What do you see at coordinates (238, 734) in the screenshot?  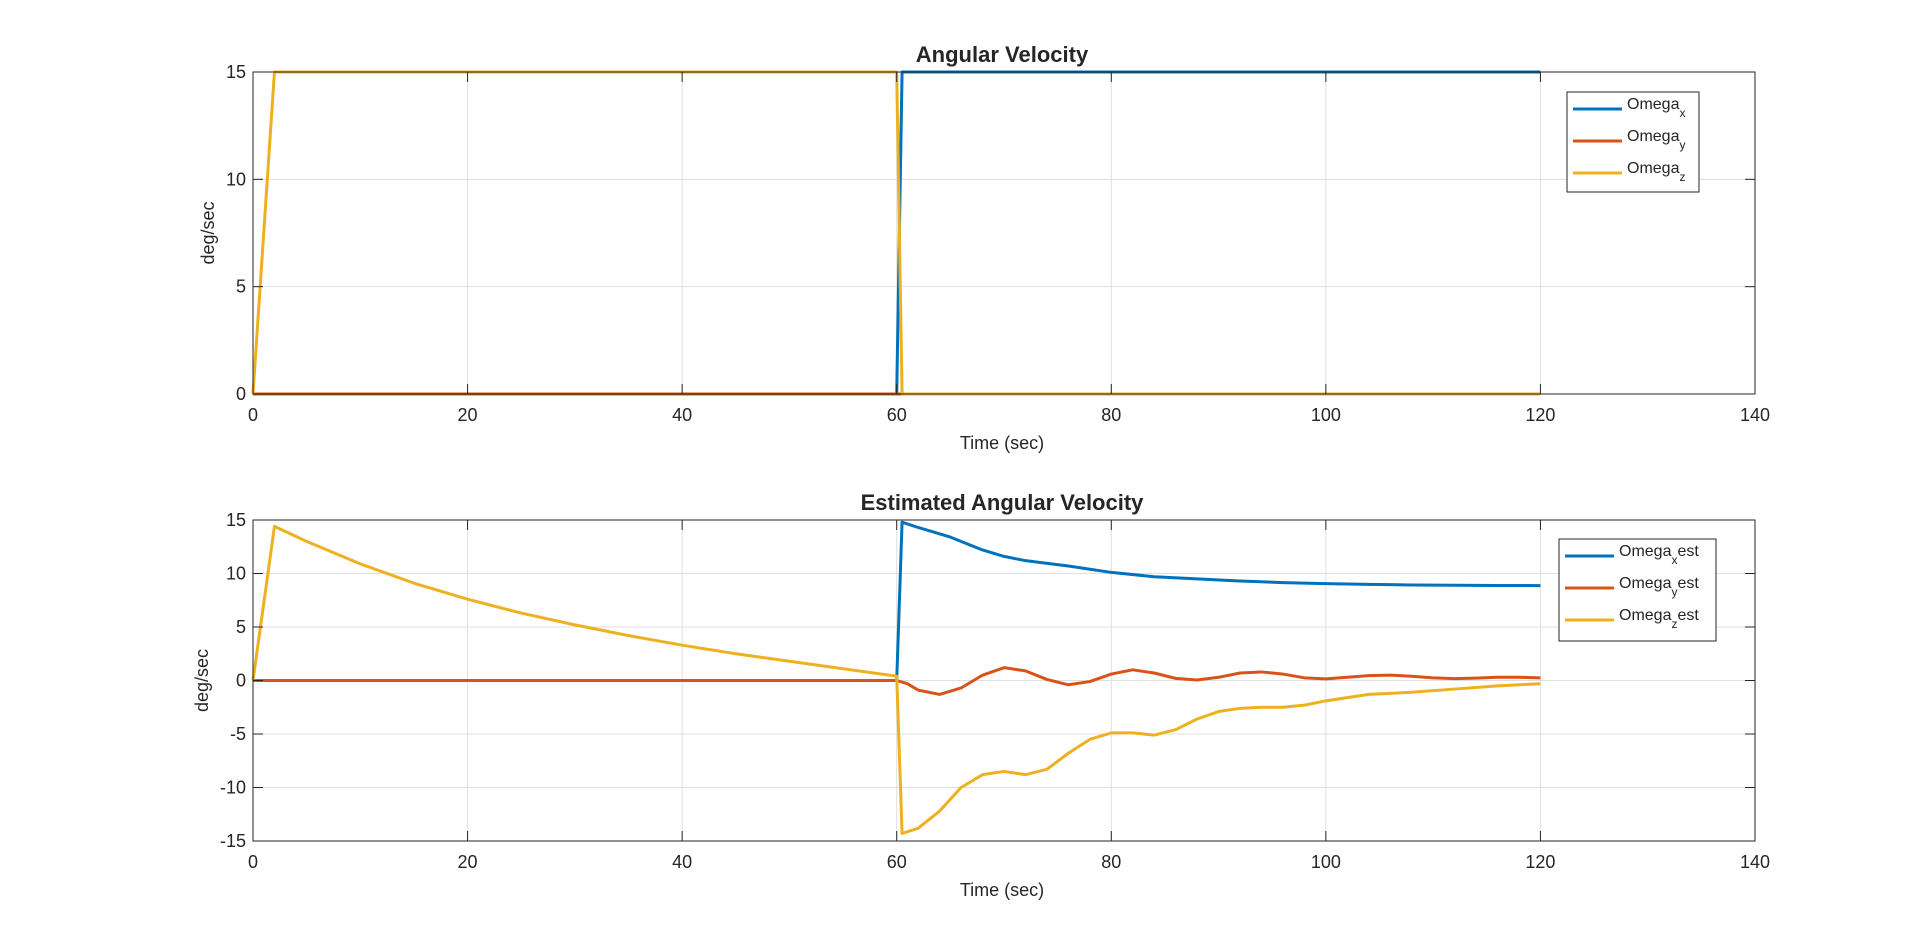 I see `y-tick-label: -5` at bounding box center [238, 734].